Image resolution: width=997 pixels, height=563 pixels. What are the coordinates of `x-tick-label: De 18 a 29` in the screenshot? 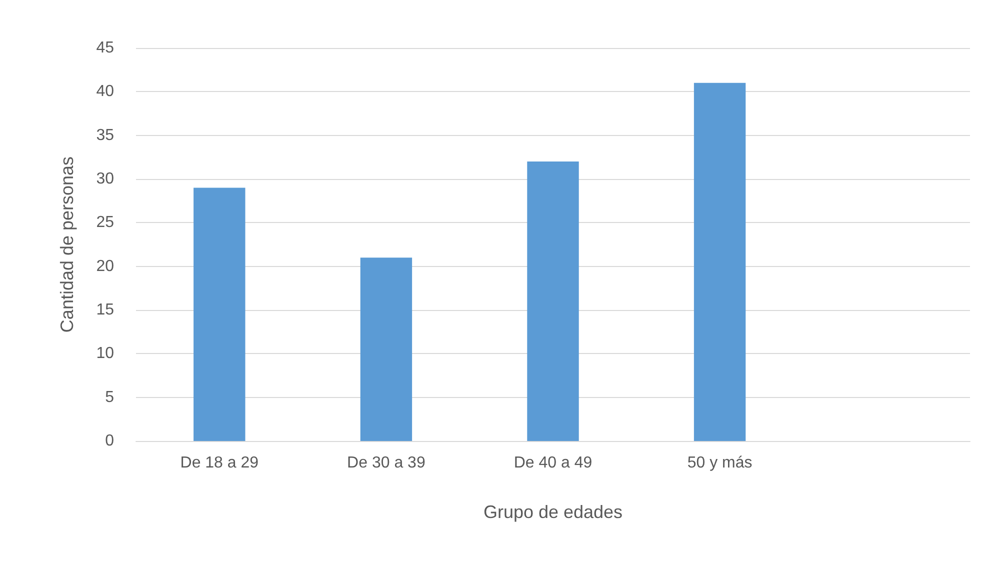 It's located at (219, 463).